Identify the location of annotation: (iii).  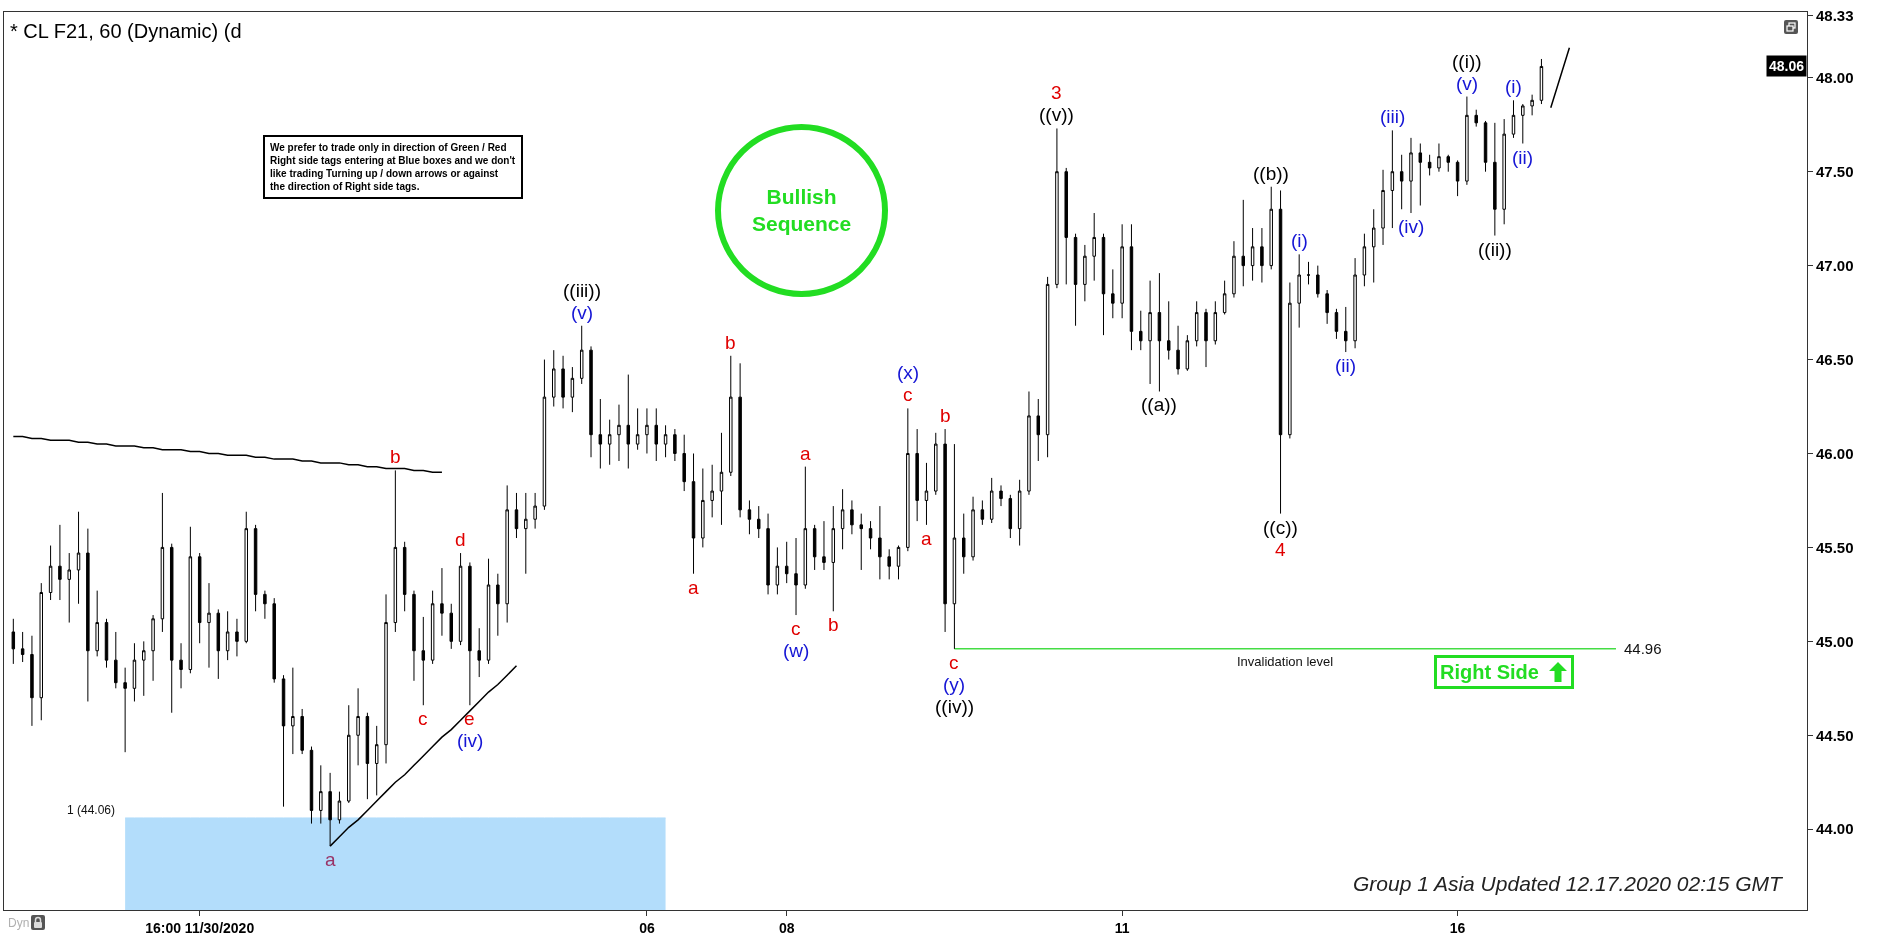
(1393, 116).